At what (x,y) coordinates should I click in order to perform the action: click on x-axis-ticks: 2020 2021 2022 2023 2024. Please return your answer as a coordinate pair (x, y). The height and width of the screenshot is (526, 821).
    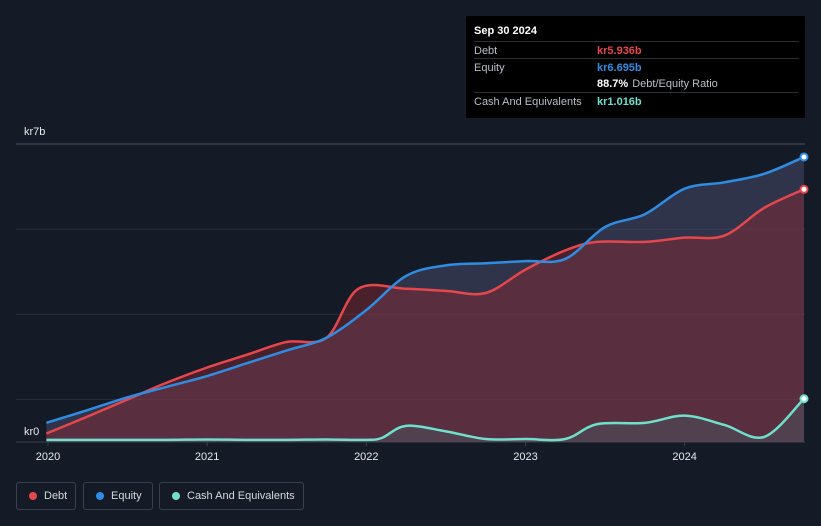
    Looking at the image, I should click on (366, 452).